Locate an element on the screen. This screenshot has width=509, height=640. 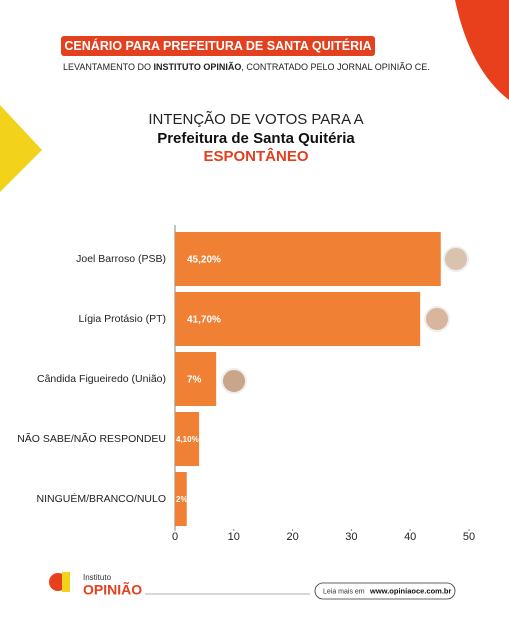
x-tick-label: 0 is located at coordinates (175, 537).